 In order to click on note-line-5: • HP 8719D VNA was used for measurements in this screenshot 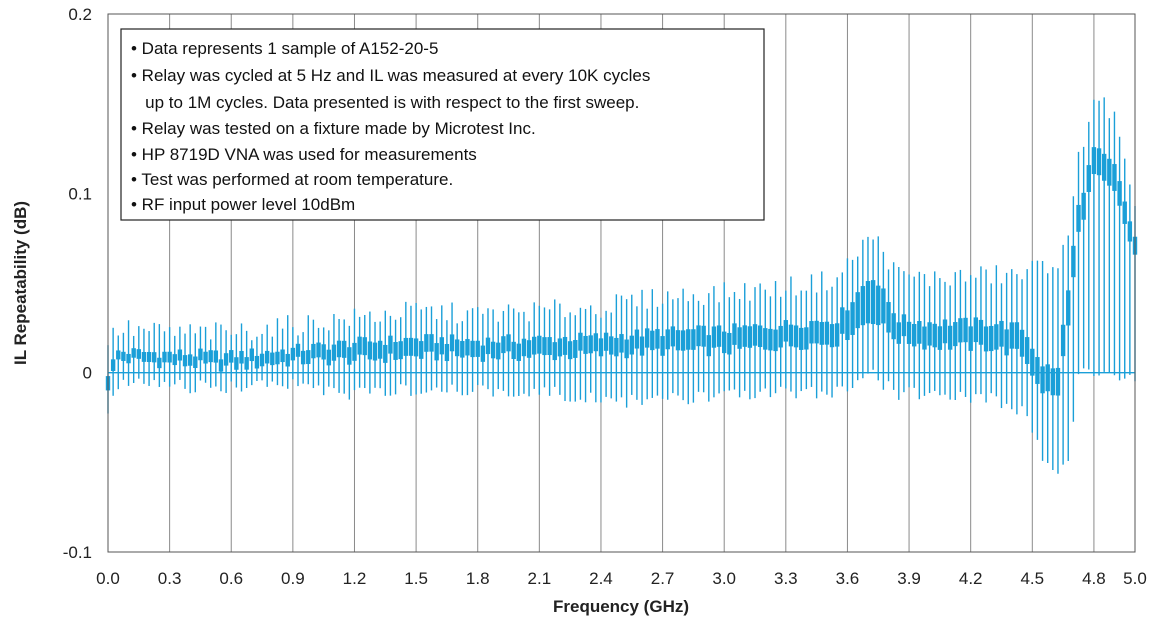, I will do `click(304, 154)`.